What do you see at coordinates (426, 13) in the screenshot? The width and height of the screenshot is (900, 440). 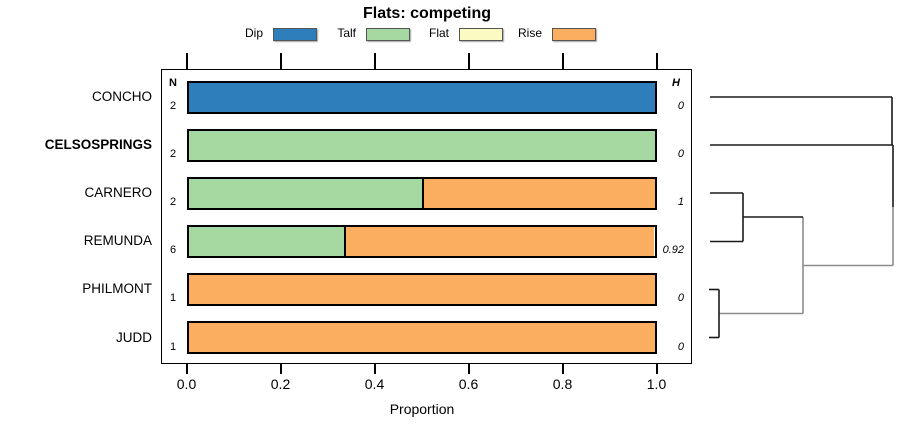 I see `chart-title: Flats: competing` at bounding box center [426, 13].